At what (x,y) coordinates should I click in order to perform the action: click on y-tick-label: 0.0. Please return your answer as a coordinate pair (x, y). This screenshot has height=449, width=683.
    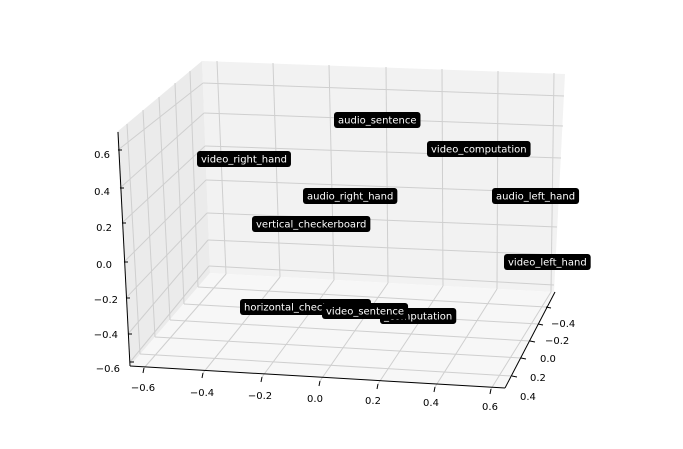
    Looking at the image, I should click on (548, 359).